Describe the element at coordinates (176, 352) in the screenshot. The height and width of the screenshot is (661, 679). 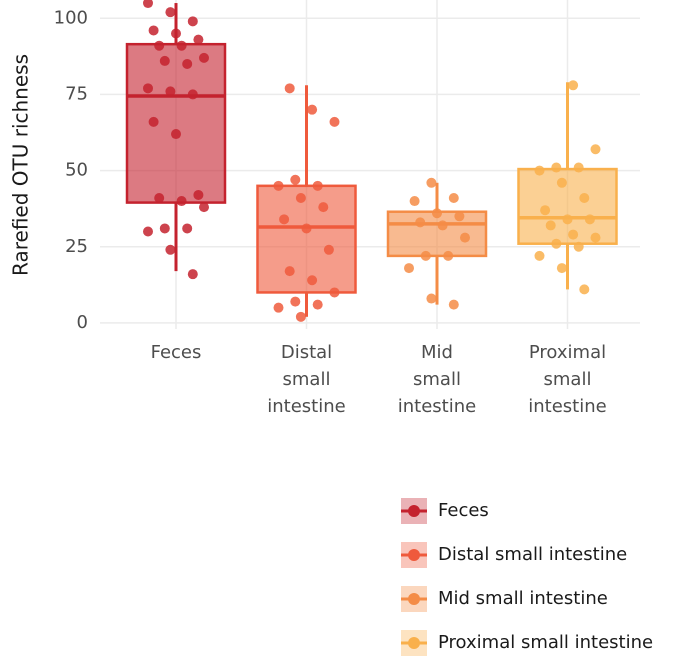
I see `x-tick-label: Feces` at that location.